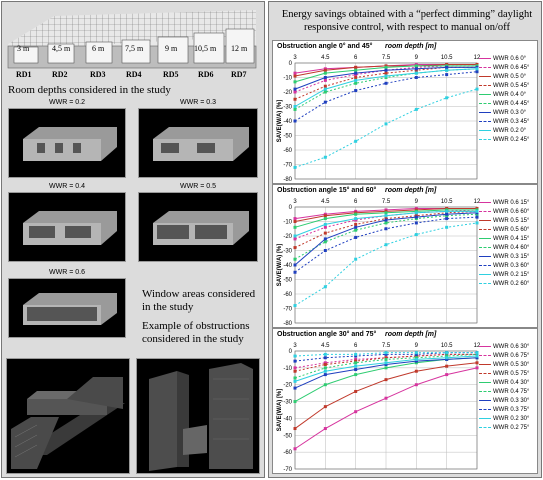 The image size is (543, 480). I want to click on legend-label: WWR 0.5 15°, so click(511, 221).